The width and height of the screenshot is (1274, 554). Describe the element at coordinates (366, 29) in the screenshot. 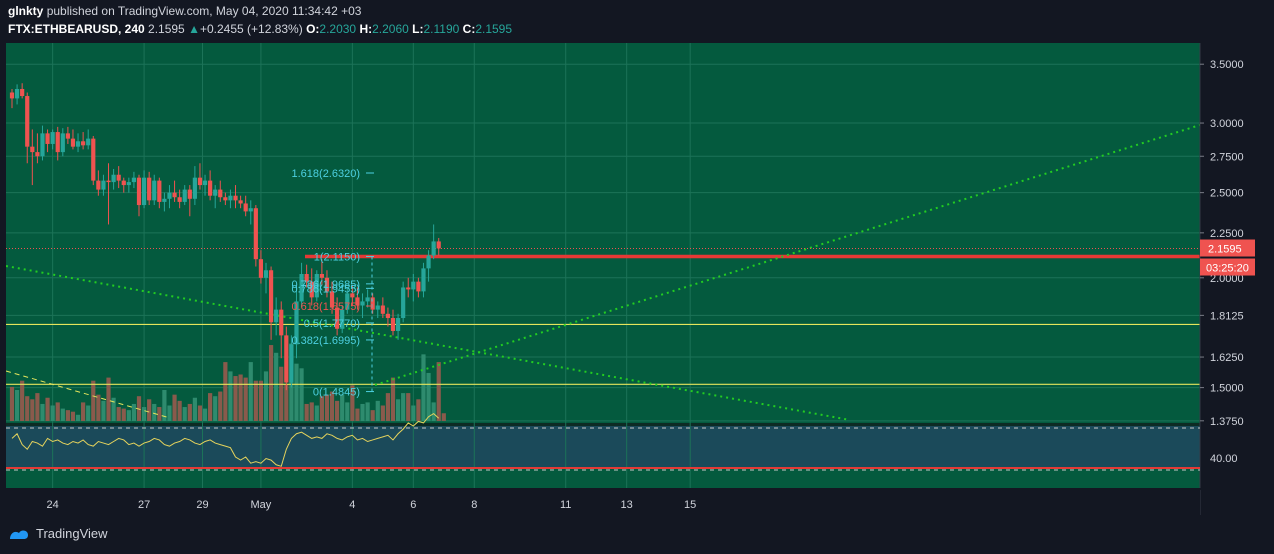

I see `high-label: H:` at that location.